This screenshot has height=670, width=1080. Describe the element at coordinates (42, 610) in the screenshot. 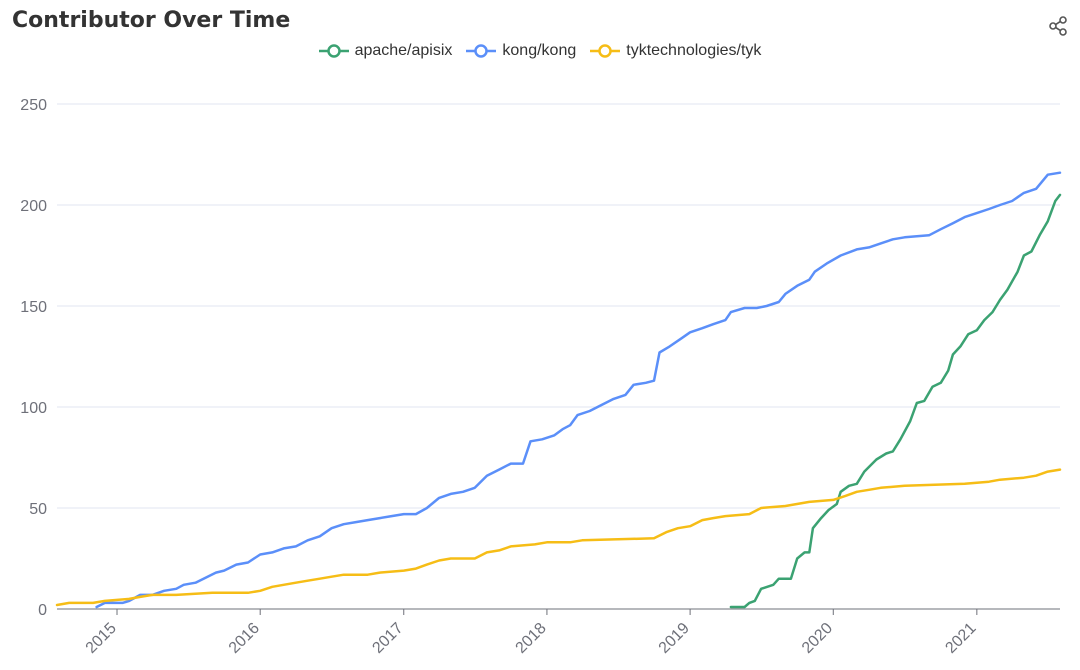

I see `y-tick-label: 0` at that location.